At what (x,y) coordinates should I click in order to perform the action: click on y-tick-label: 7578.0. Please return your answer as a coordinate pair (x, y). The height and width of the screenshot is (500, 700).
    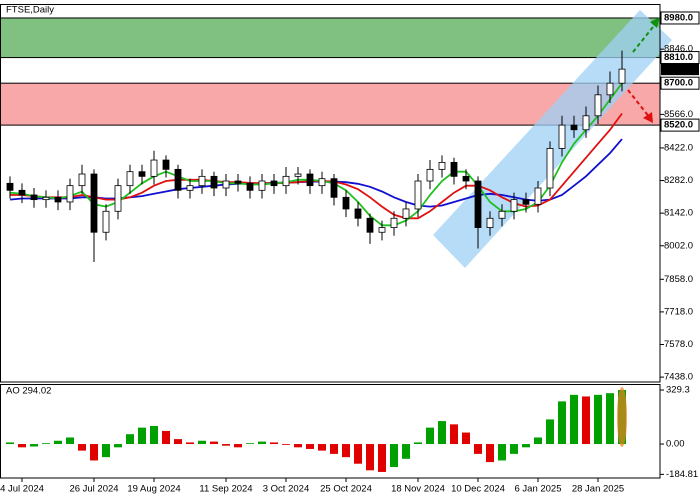
    Looking at the image, I should click on (678, 344).